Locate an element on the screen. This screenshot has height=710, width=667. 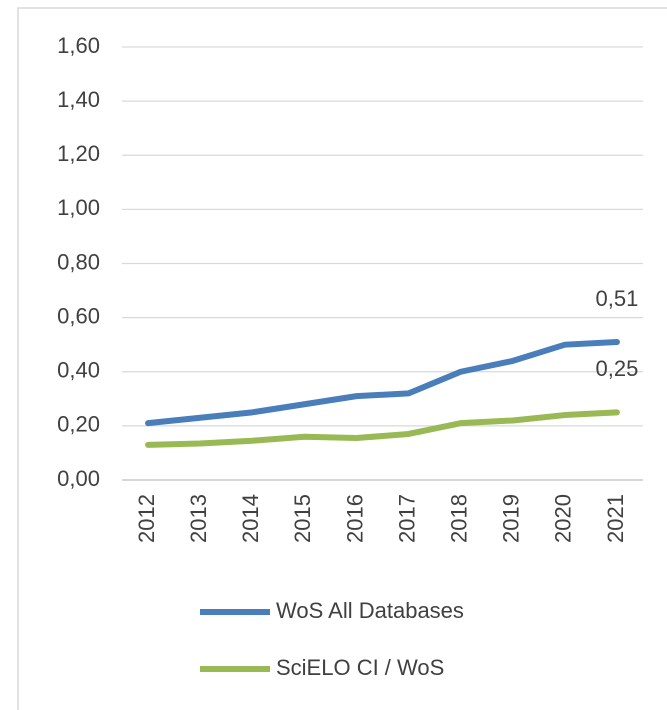
y-tick-label: 0,60 is located at coordinates (78, 315).